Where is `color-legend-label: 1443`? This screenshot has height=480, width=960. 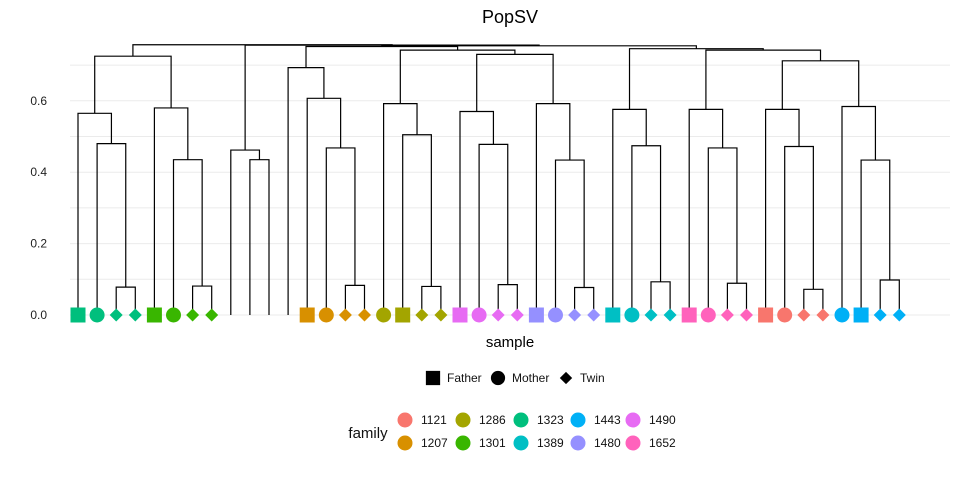 color-legend-label: 1443 is located at coordinates (607, 420).